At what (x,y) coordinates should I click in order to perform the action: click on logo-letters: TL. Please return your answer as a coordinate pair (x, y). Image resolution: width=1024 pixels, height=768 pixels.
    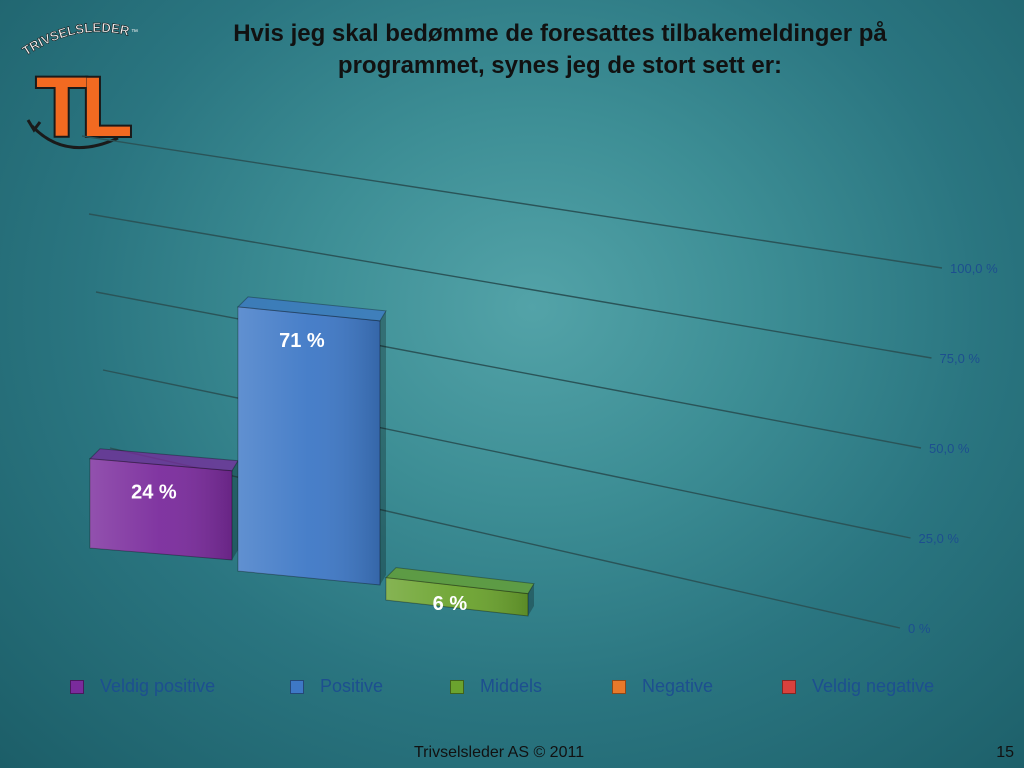
    Looking at the image, I should click on (83, 107).